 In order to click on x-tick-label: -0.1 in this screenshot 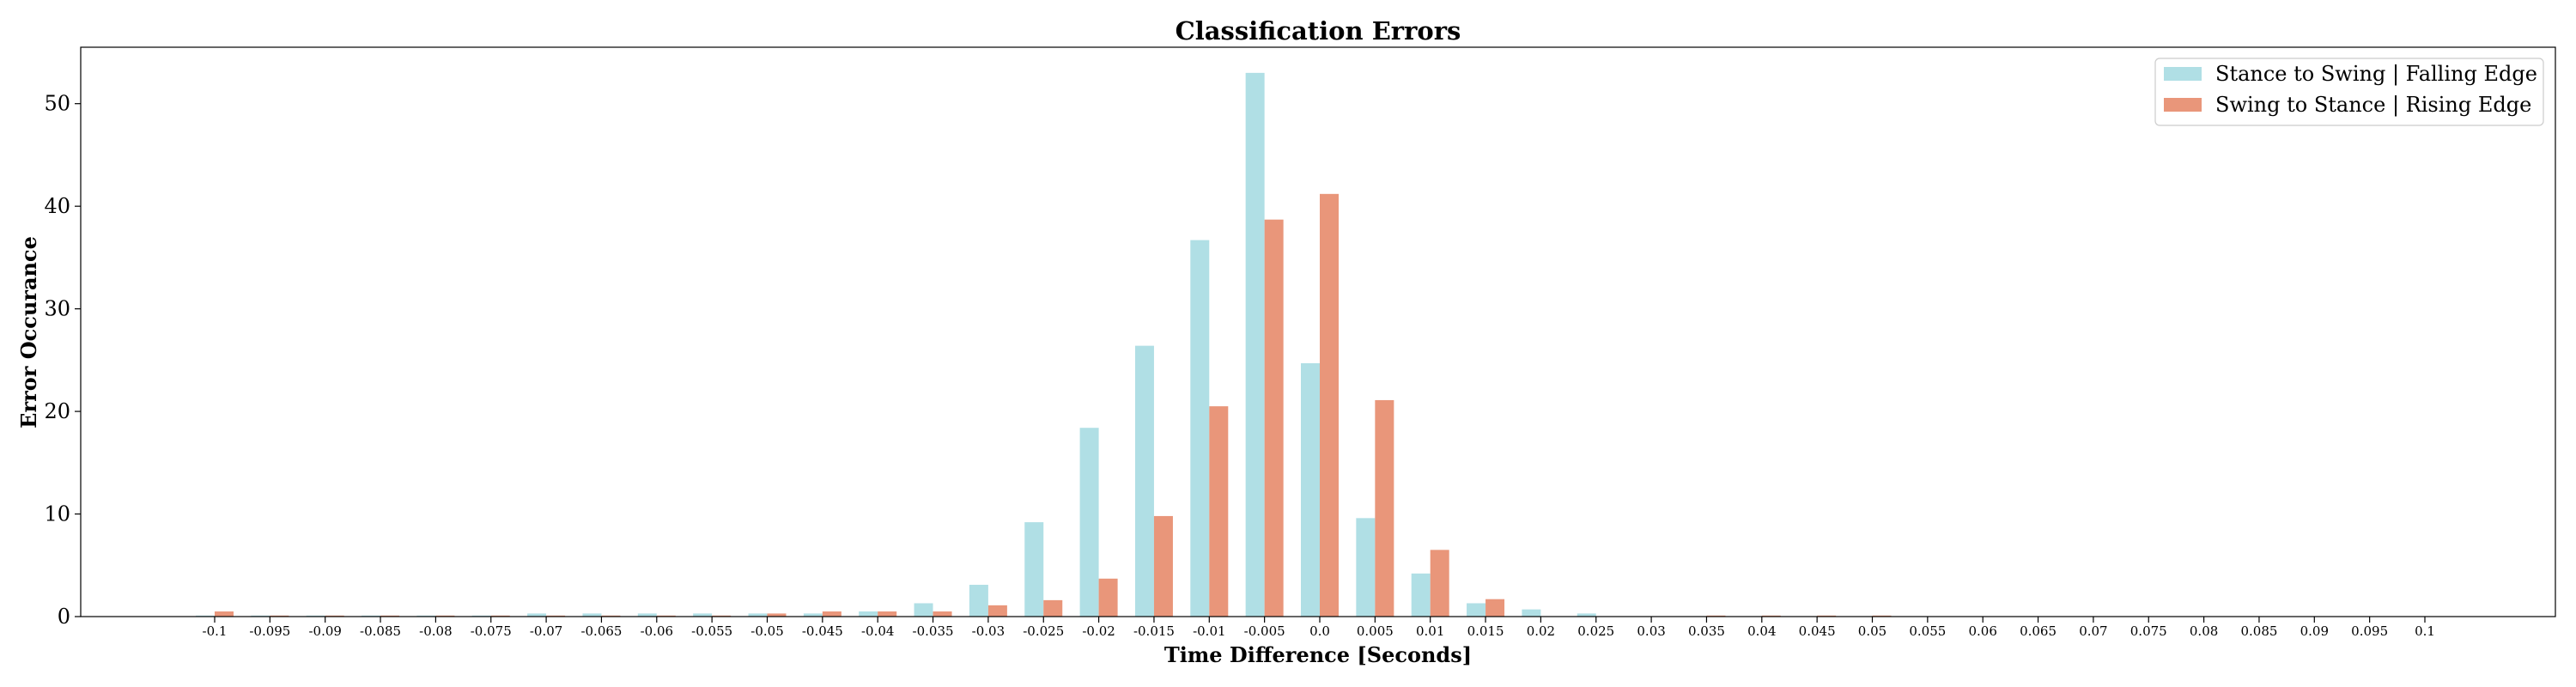, I will do `click(215, 631)`.